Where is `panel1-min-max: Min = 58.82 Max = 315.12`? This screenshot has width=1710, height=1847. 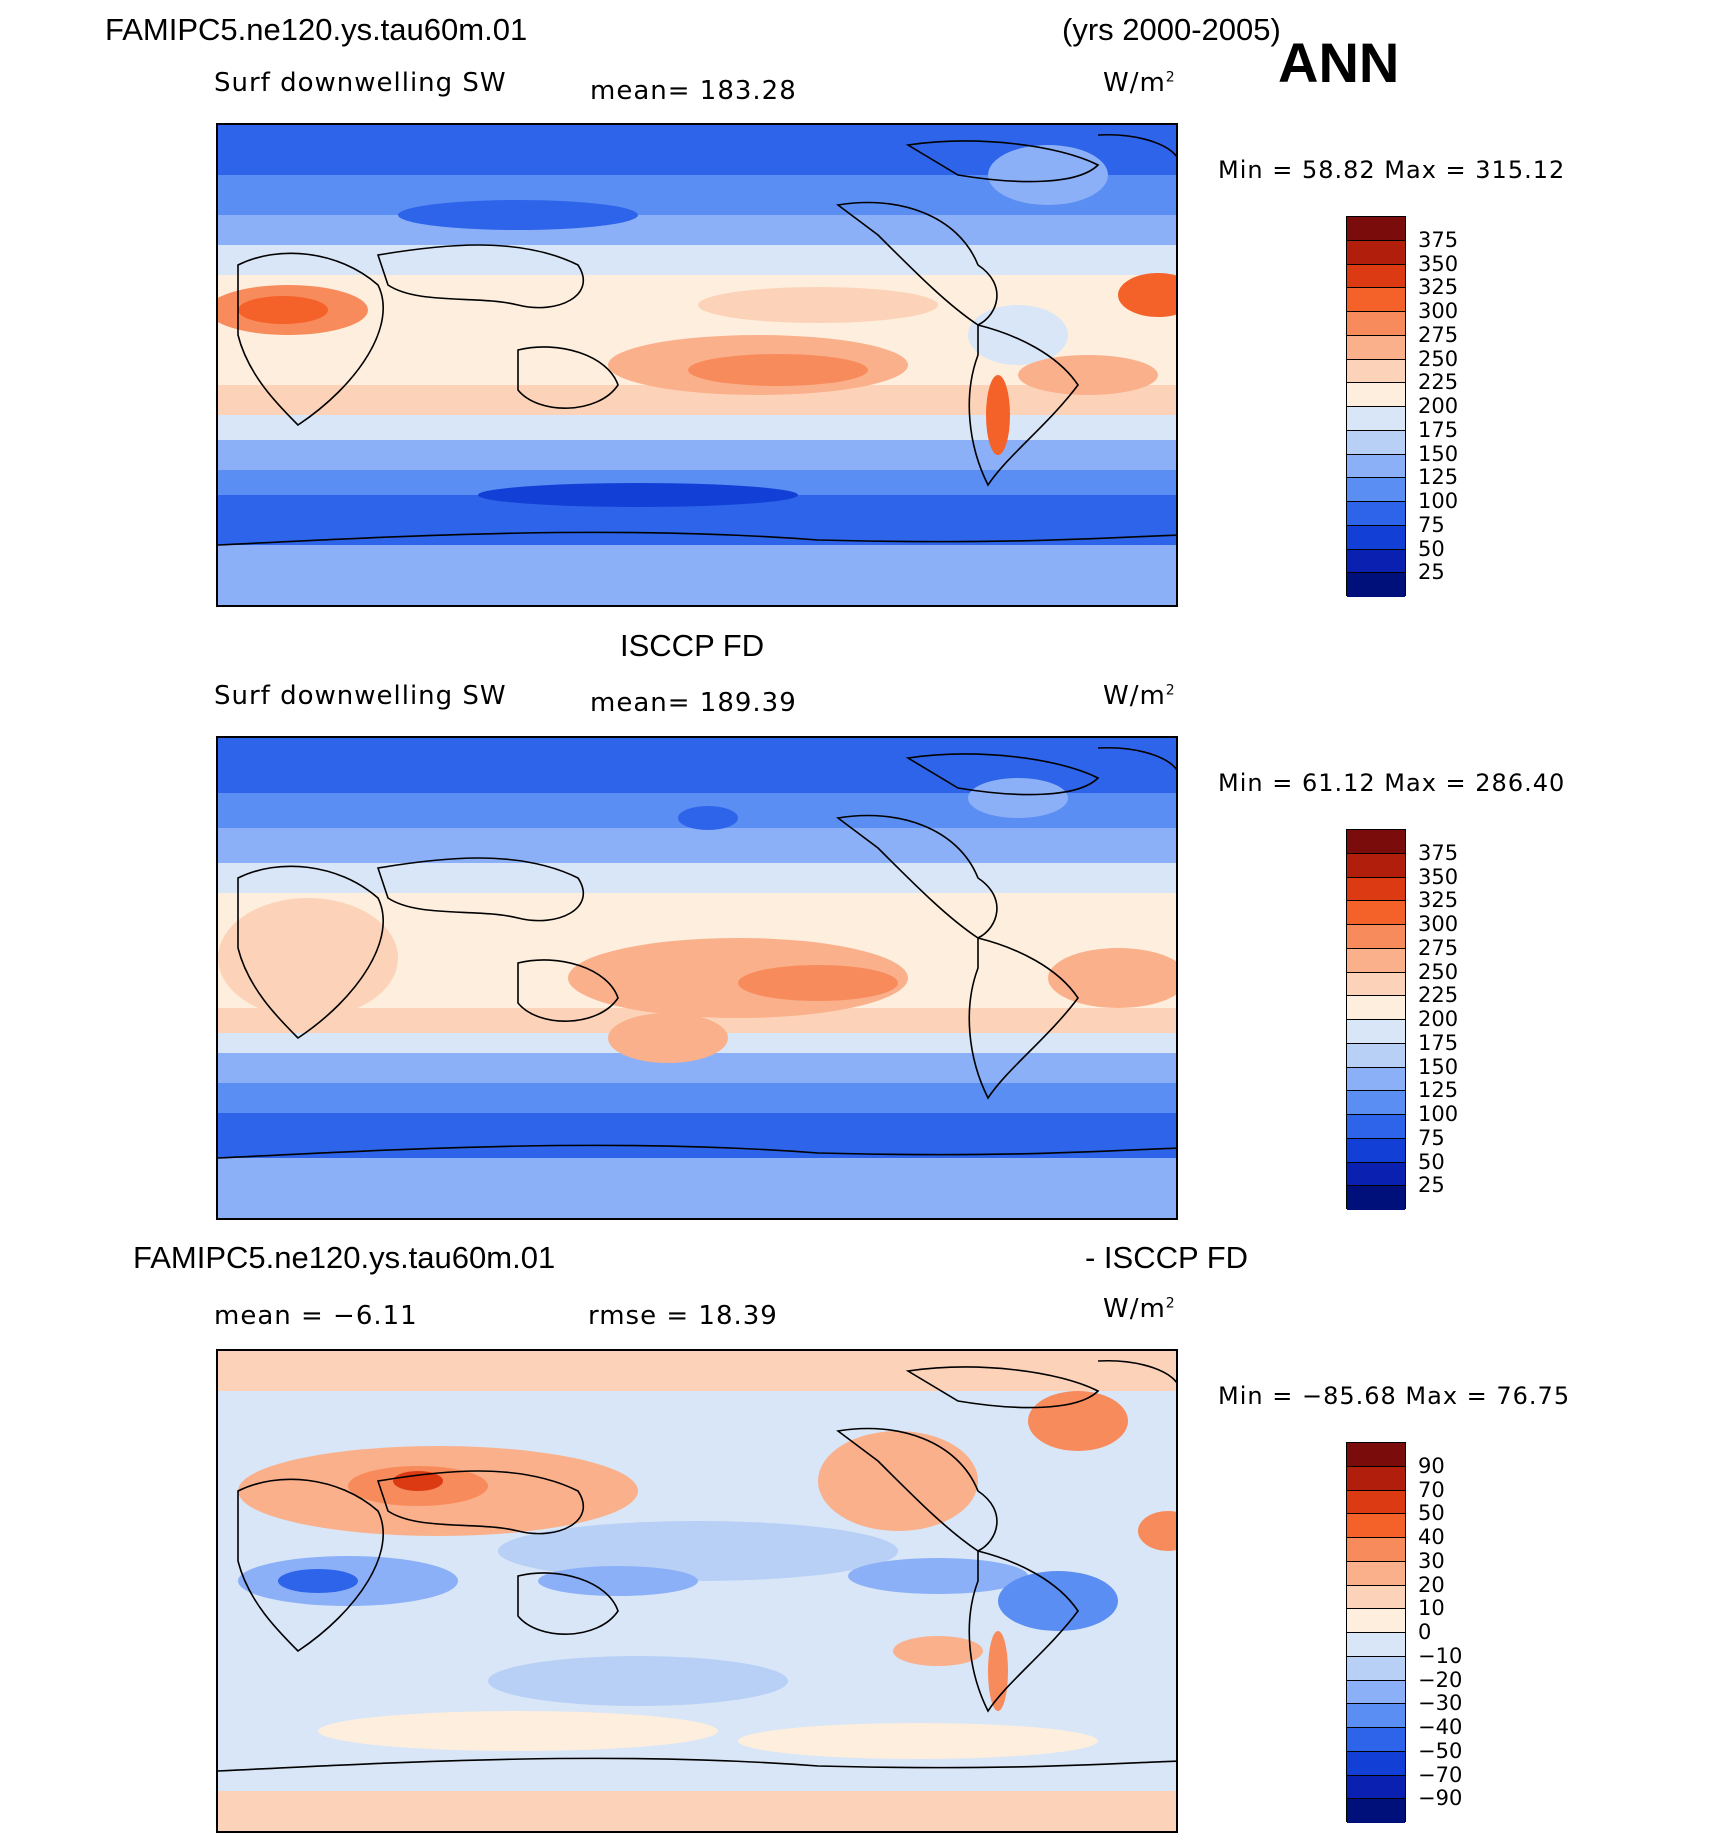 panel1-min-max: Min = 58.82 Max = 315.12 is located at coordinates (1392, 170).